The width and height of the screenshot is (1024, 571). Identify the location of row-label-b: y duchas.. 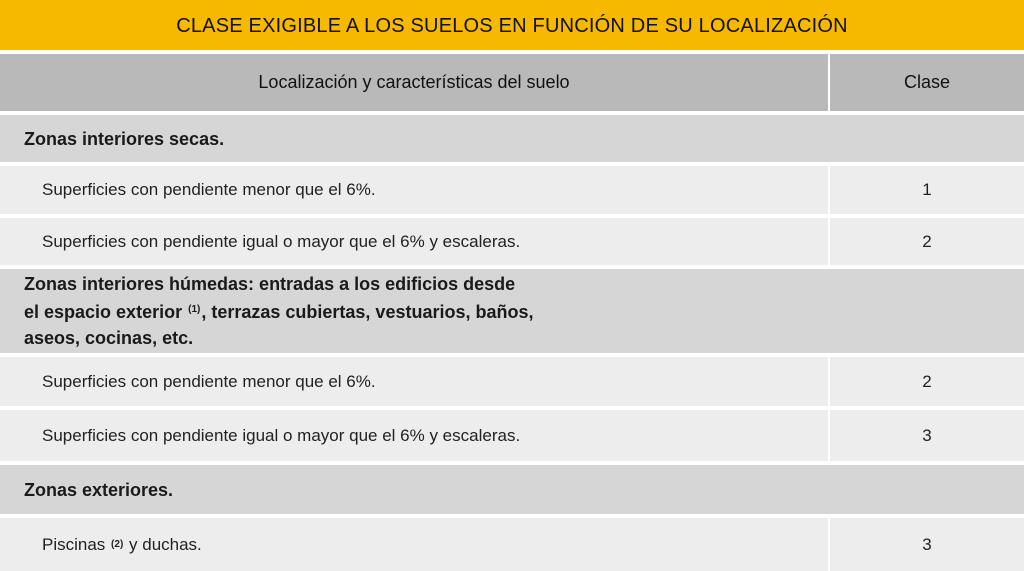
(165, 544).